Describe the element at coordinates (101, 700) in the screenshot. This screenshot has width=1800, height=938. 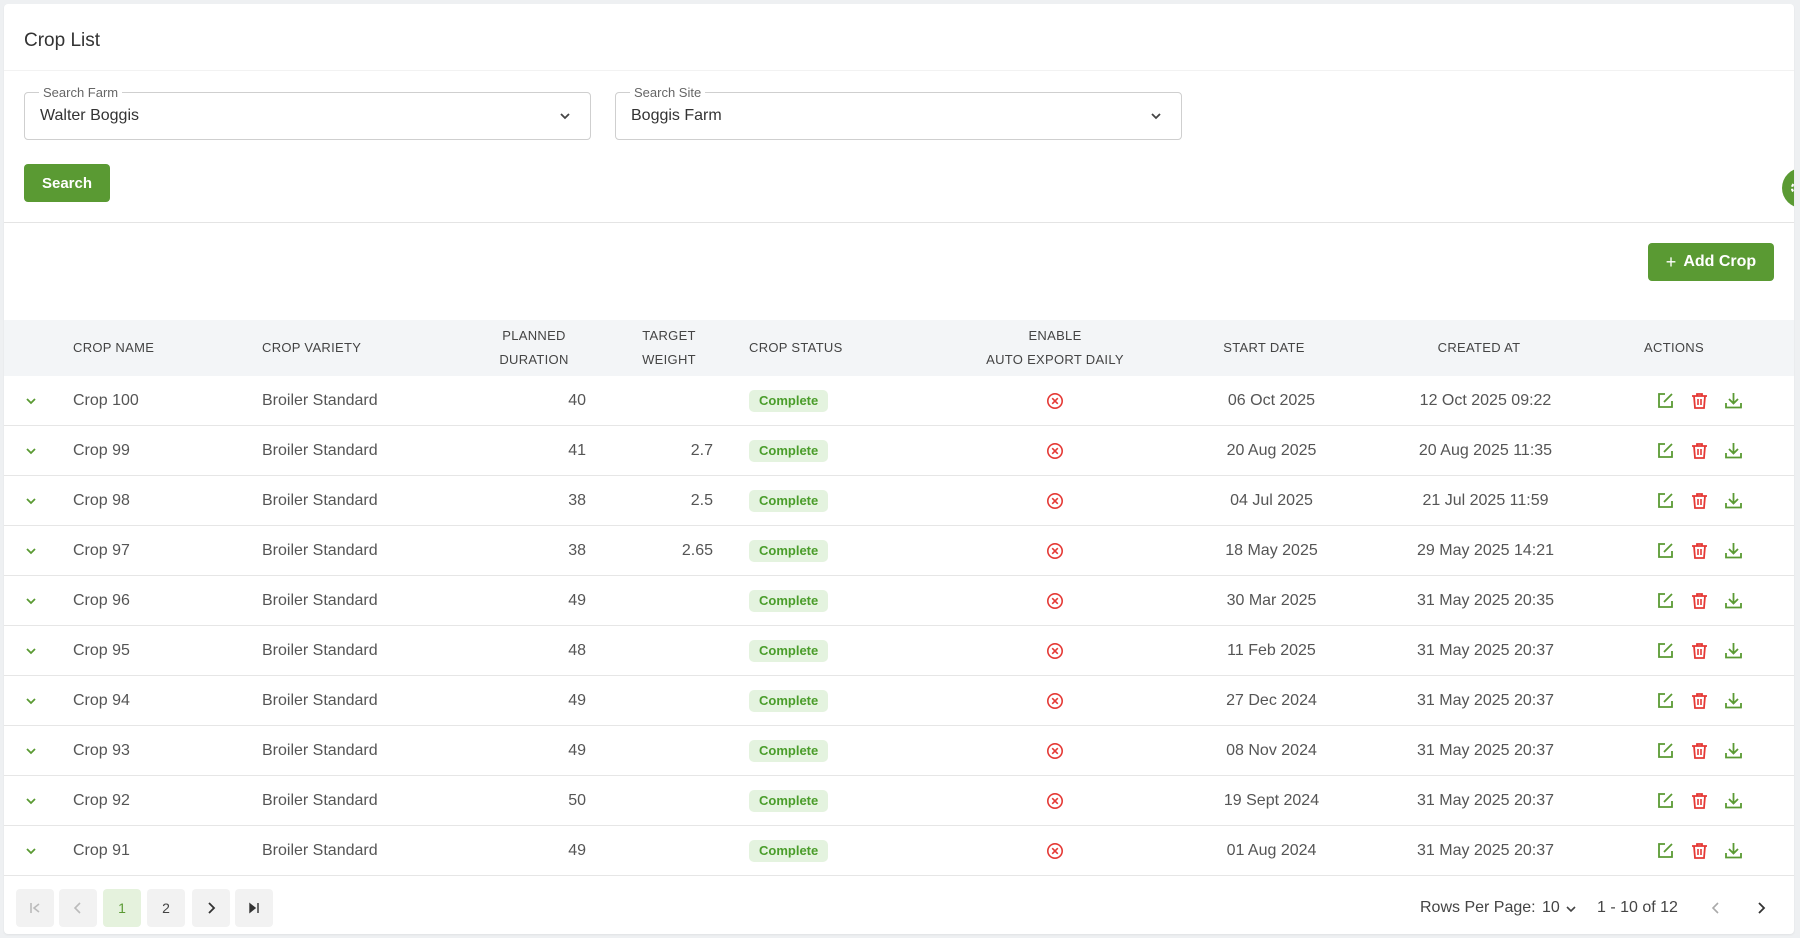
I see `crop-name: Crop 94` at that location.